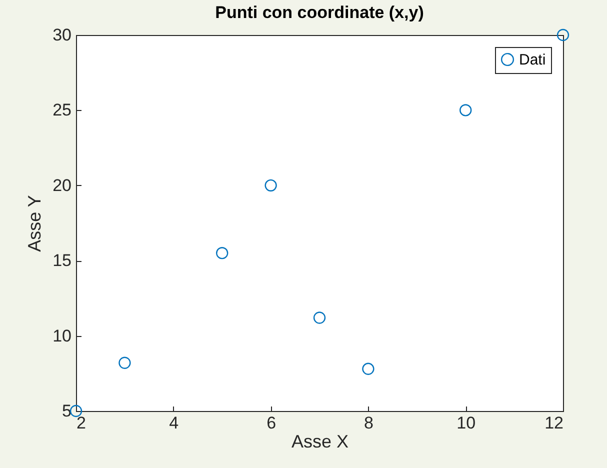 This screenshot has width=607, height=468. What do you see at coordinates (62, 185) in the screenshot?
I see `y-tick-label: 20` at bounding box center [62, 185].